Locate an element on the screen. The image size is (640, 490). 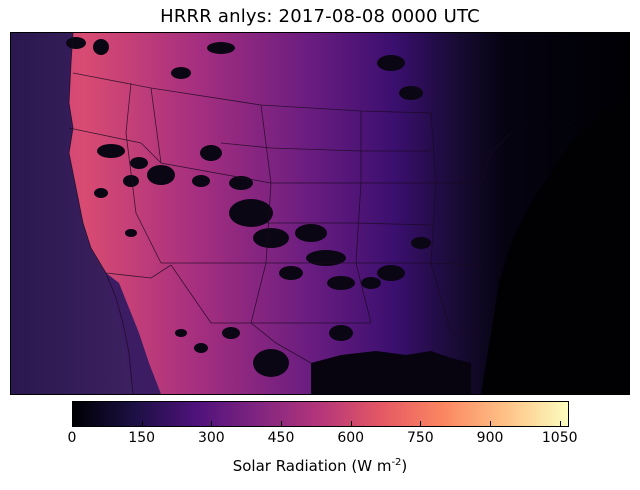
pacific-ocean is located at coordinates (72, 213).